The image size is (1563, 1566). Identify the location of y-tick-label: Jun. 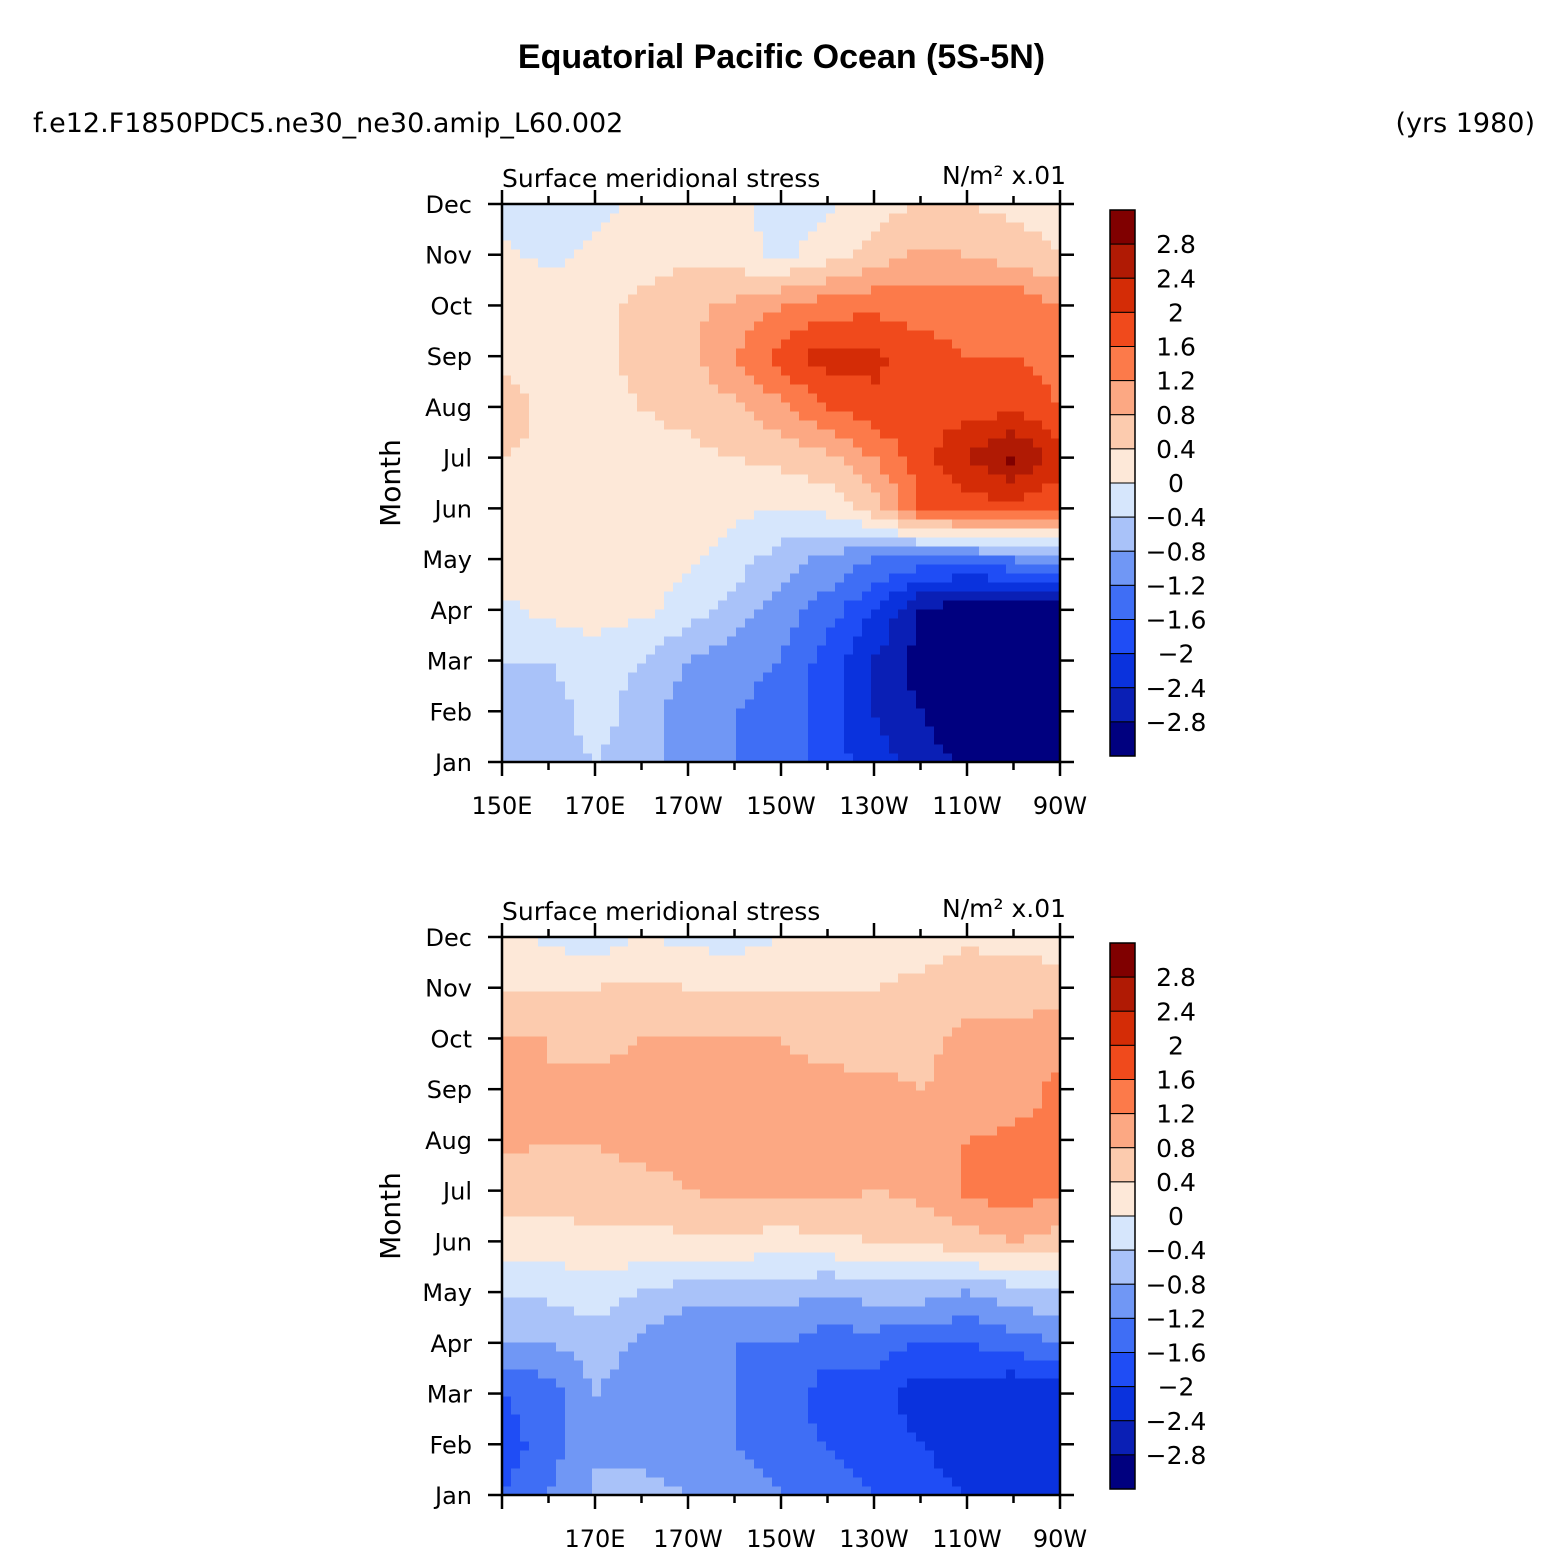
(453, 509).